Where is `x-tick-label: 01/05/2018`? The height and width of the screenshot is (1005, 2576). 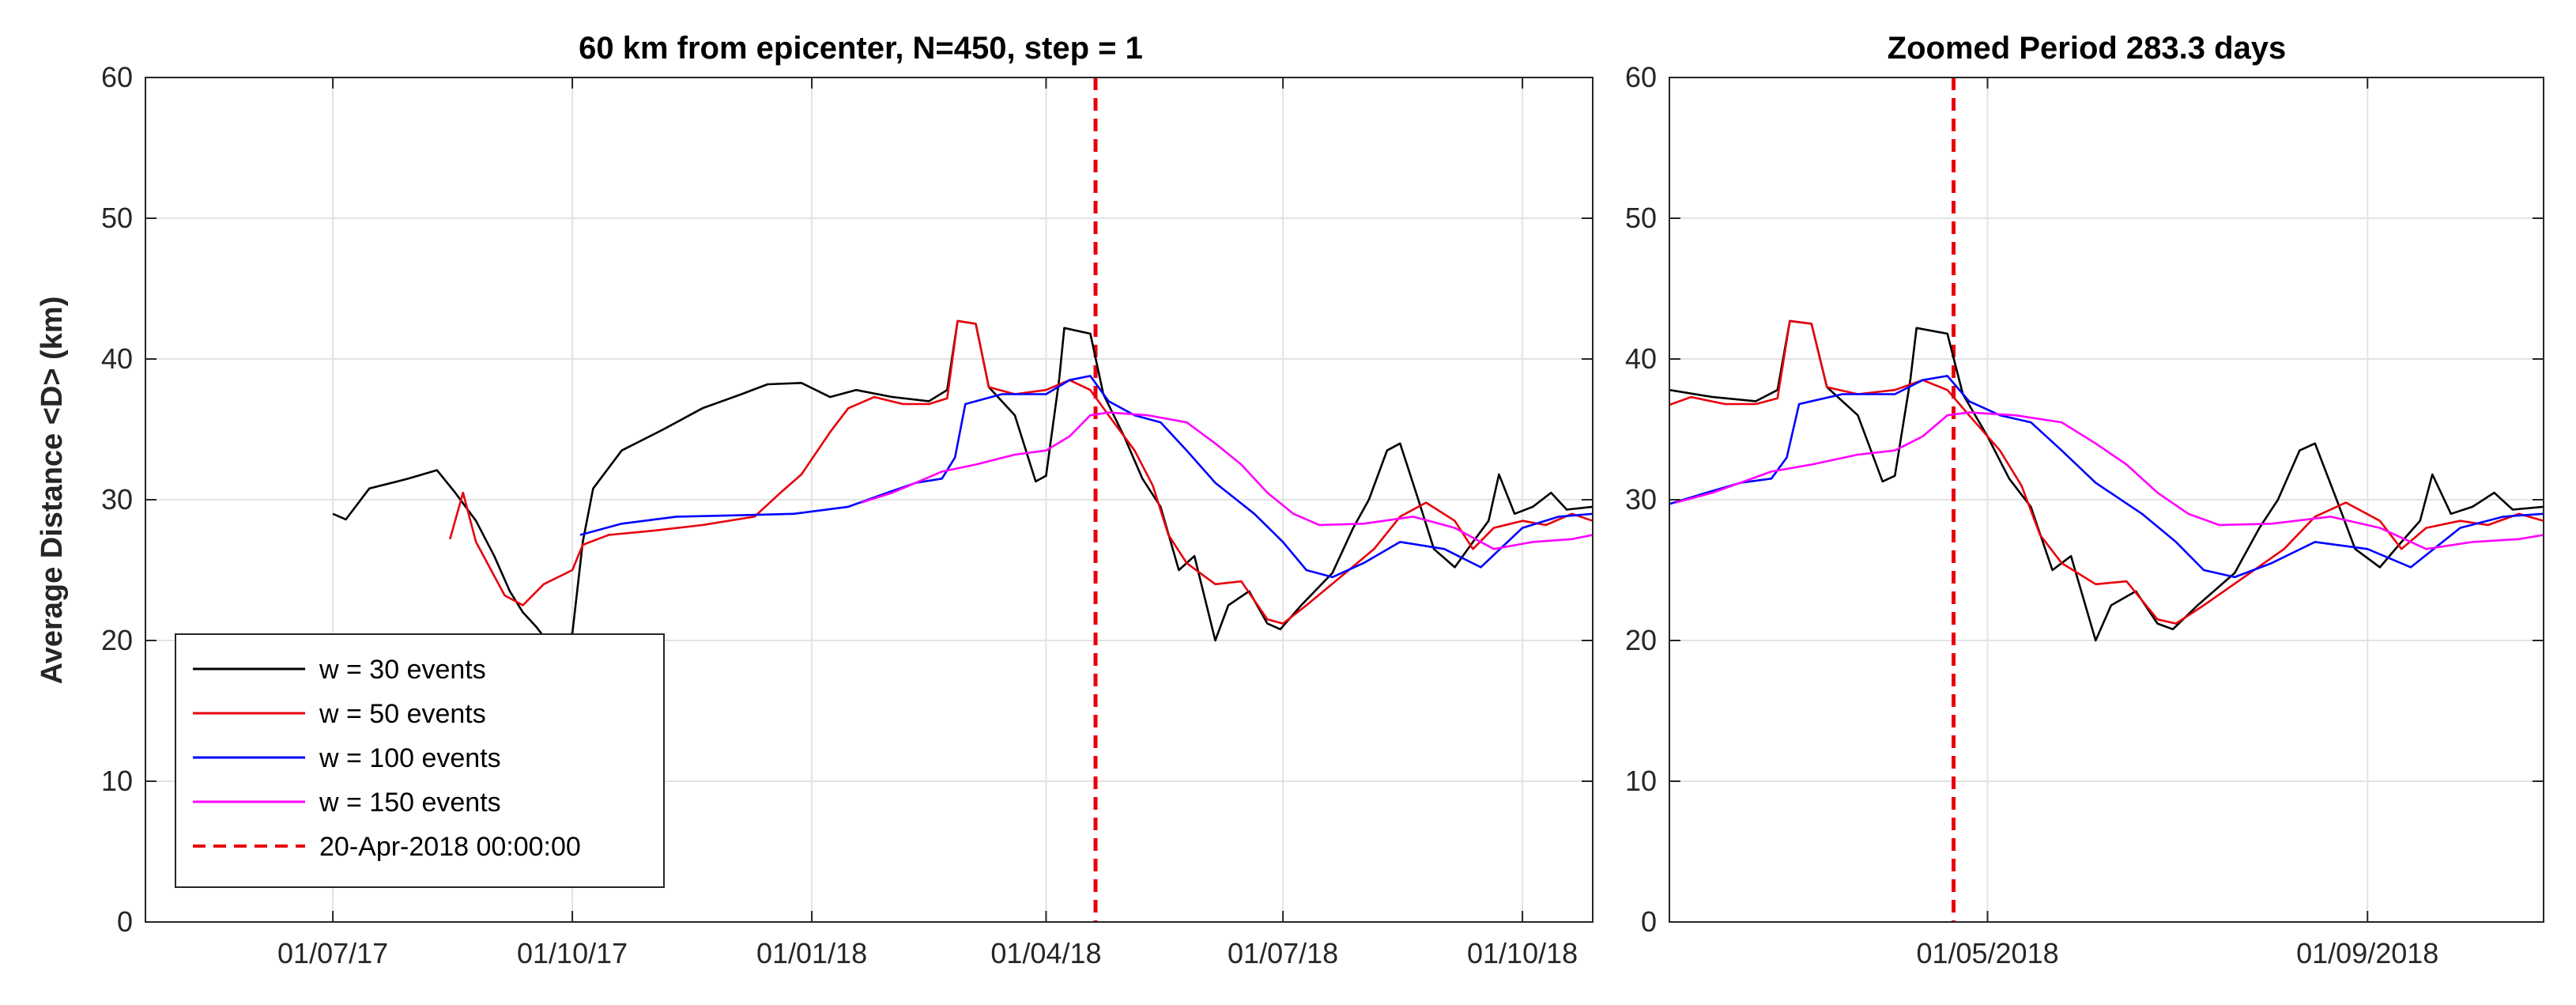
x-tick-label: 01/05/2018 is located at coordinates (1987, 953).